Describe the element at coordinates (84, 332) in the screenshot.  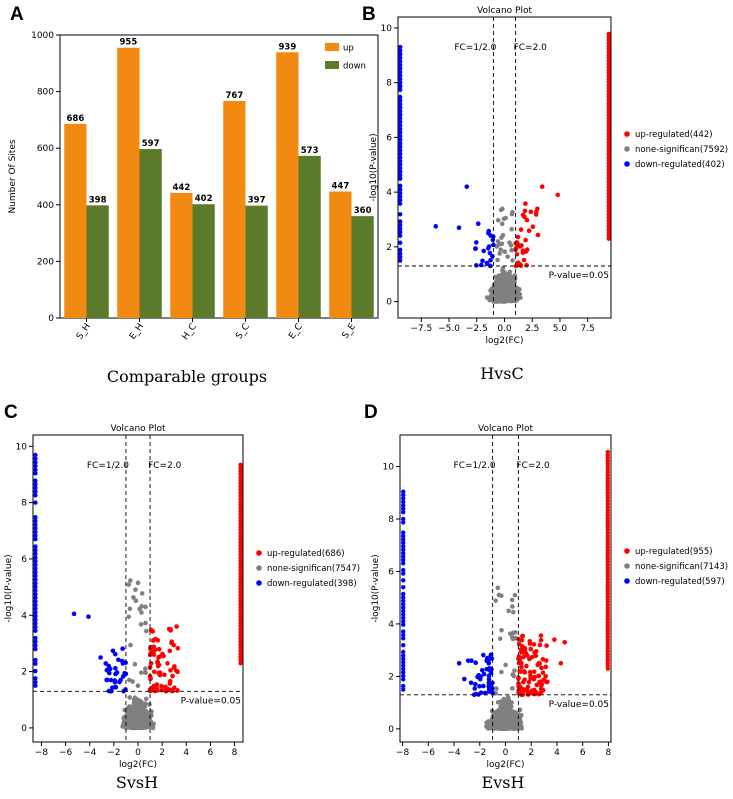
I see `x-tick-label: S_H` at that location.